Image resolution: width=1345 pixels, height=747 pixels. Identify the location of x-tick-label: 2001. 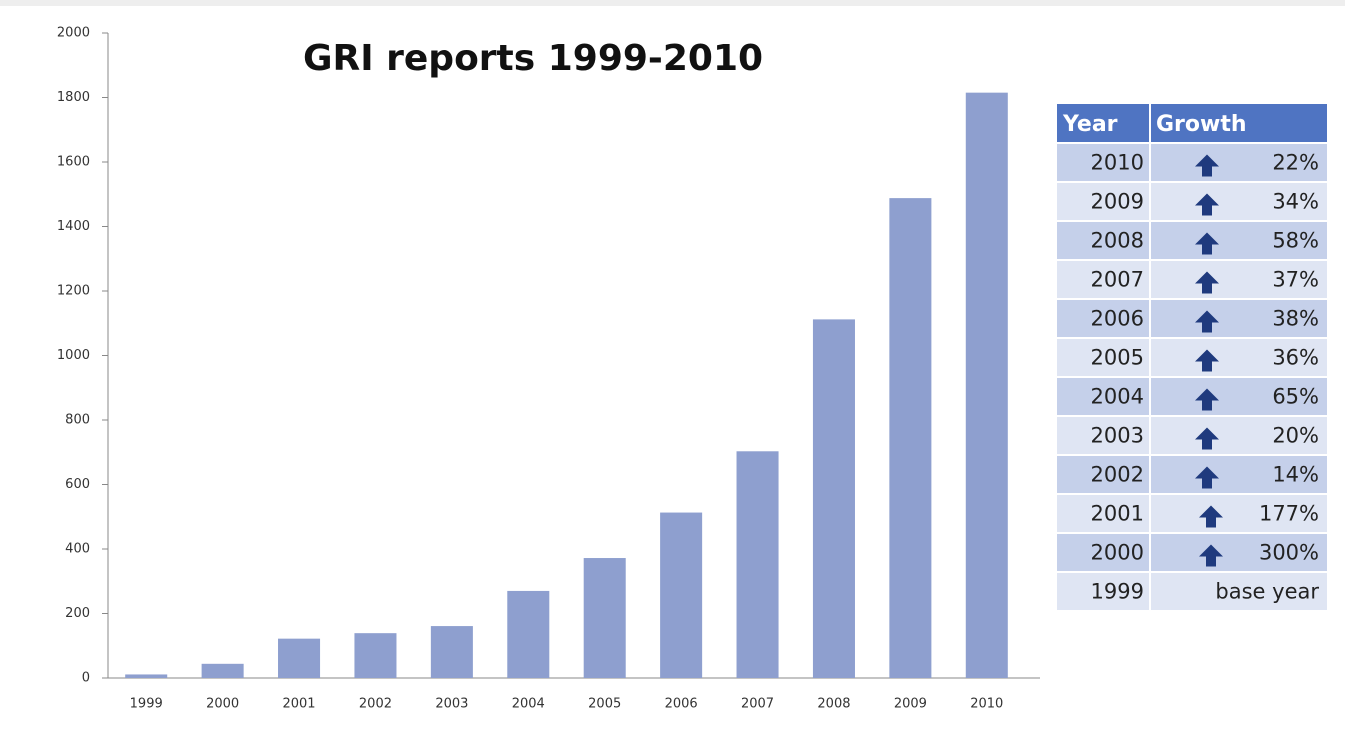
(298, 704).